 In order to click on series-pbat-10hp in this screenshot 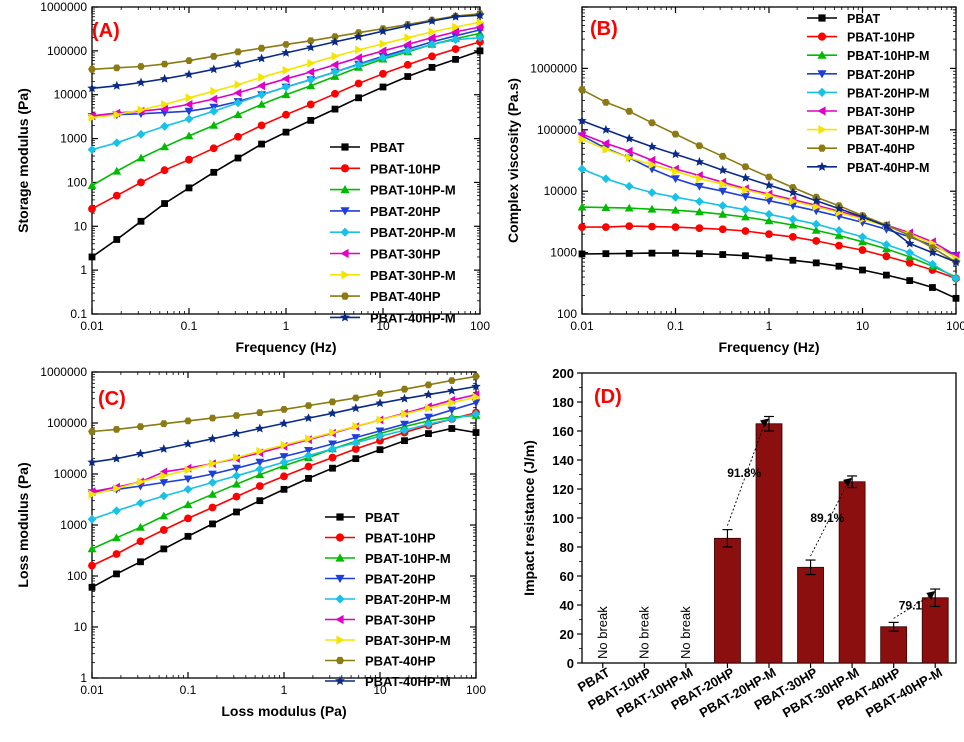, I will do `click(286, 125)`.